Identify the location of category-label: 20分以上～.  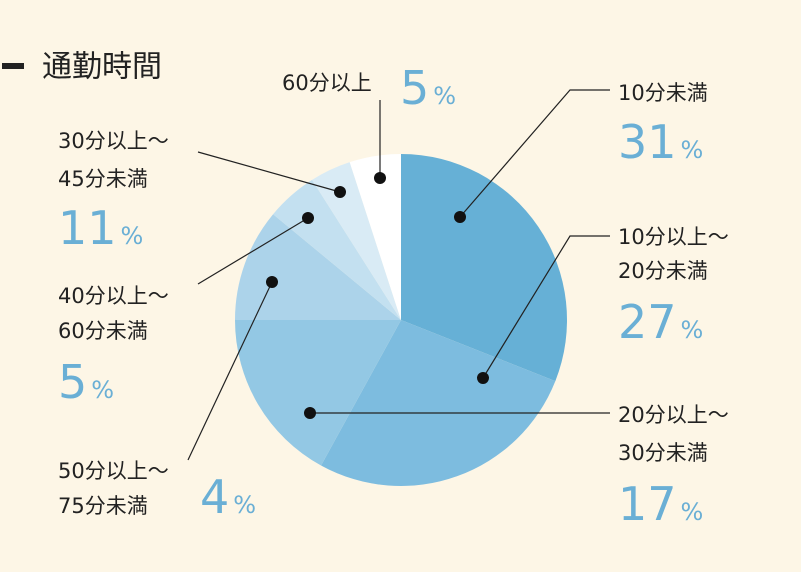
(673, 415).